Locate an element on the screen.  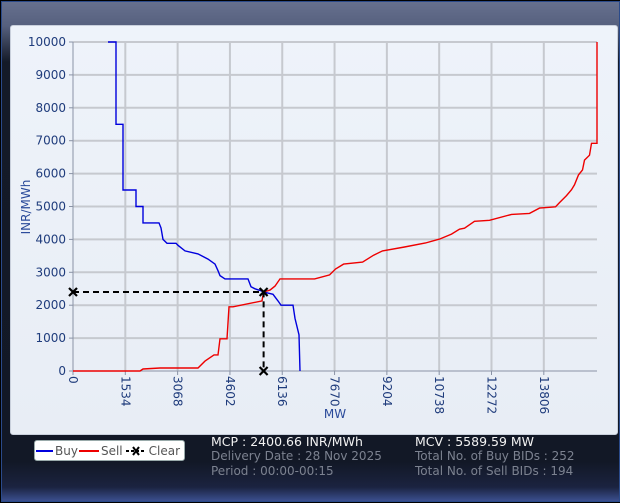
delivery-date: Delivery Date : 28 Nov 2025 is located at coordinates (296, 456).